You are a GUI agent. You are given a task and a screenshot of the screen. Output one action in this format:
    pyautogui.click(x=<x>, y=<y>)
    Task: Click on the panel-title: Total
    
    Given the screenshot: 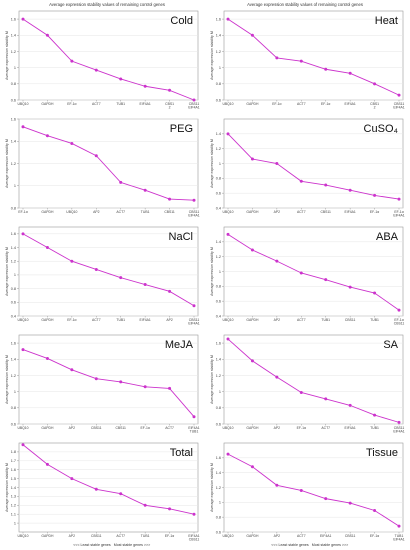 What is the action you would take?
    pyautogui.click(x=181, y=453)
    